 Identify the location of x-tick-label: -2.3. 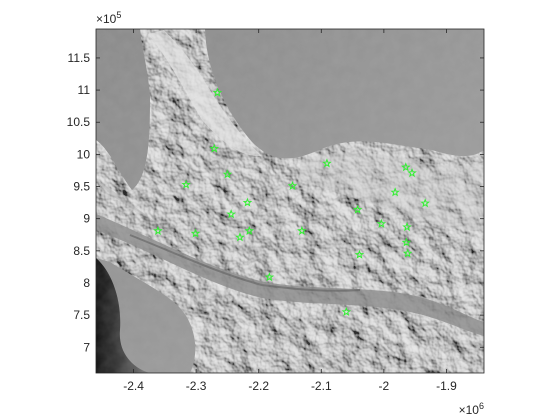
(196, 386).